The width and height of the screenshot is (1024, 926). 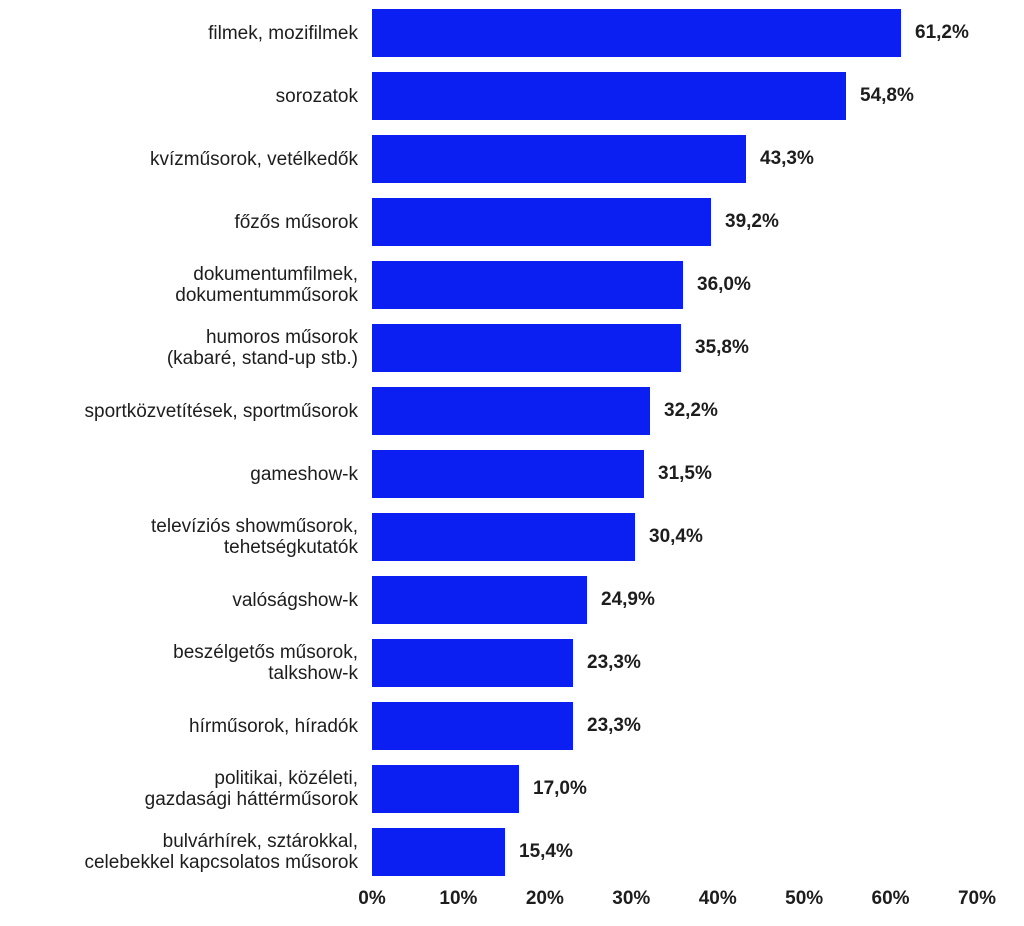 What do you see at coordinates (296, 222) in the screenshot?
I see `category-label: főzős műsorok` at bounding box center [296, 222].